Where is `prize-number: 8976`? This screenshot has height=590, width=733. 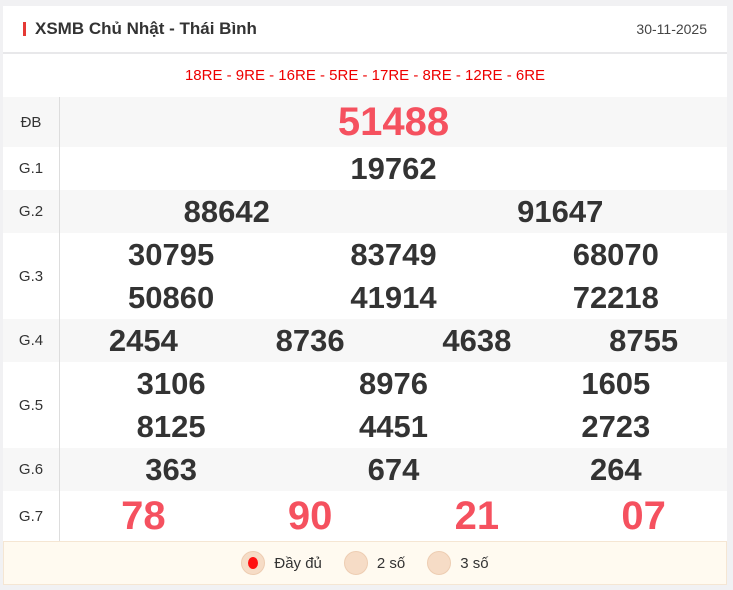
prize-number: 8976 is located at coordinates (393, 383).